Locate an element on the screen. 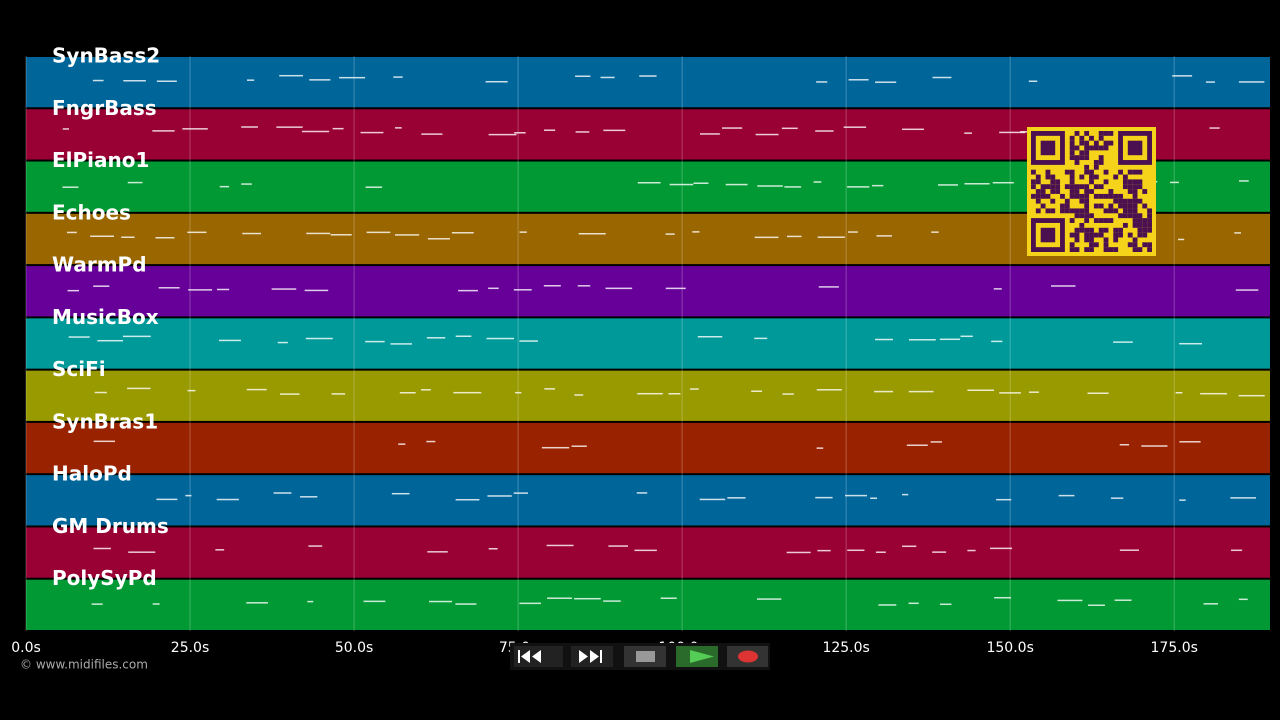  qr-code is located at coordinates (1091, 191).